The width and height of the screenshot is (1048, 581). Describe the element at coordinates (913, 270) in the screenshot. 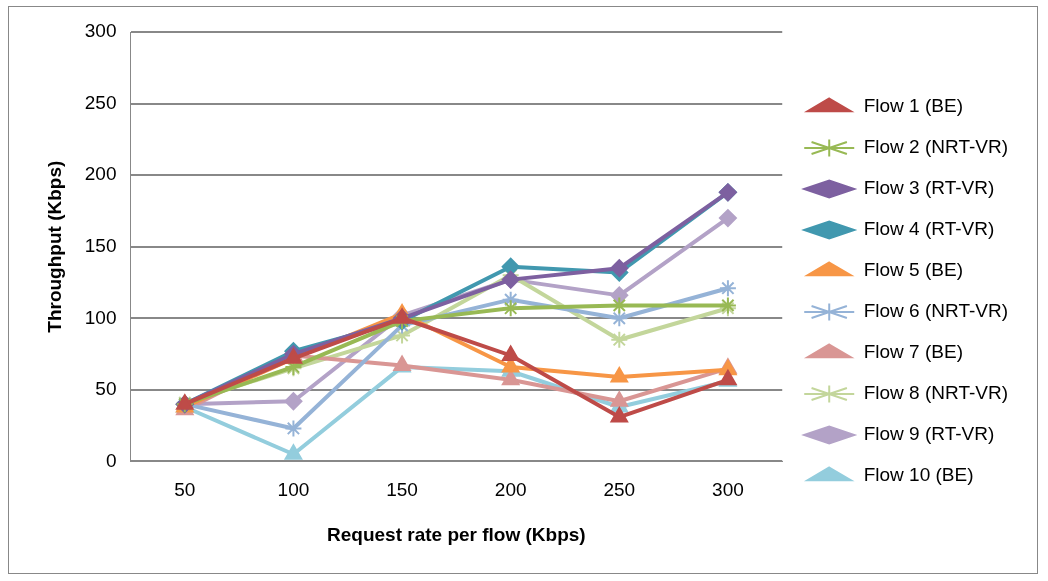

I see `legend-label: Flow 5 (BE)` at that location.